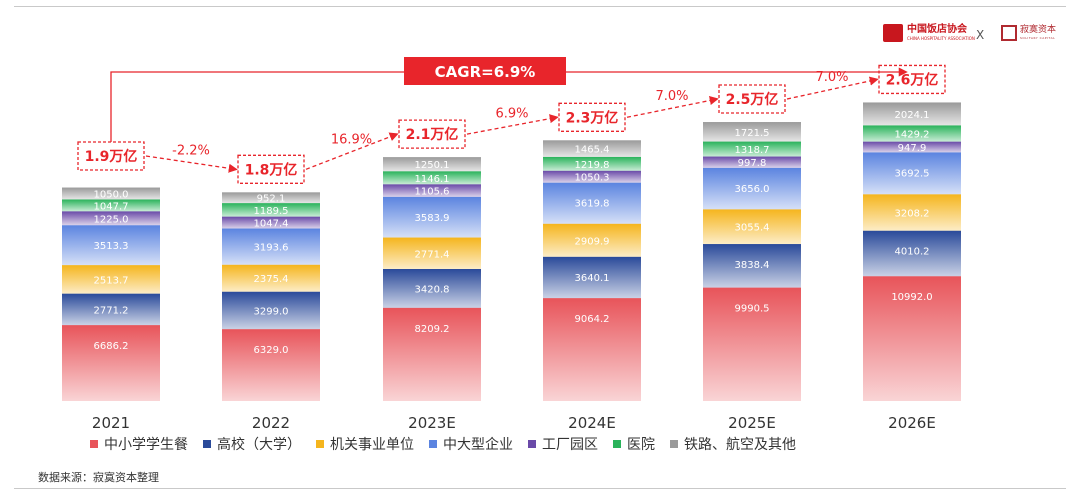  Describe the element at coordinates (570, 445) in the screenshot. I see `legend-label: 工厂园区` at that location.